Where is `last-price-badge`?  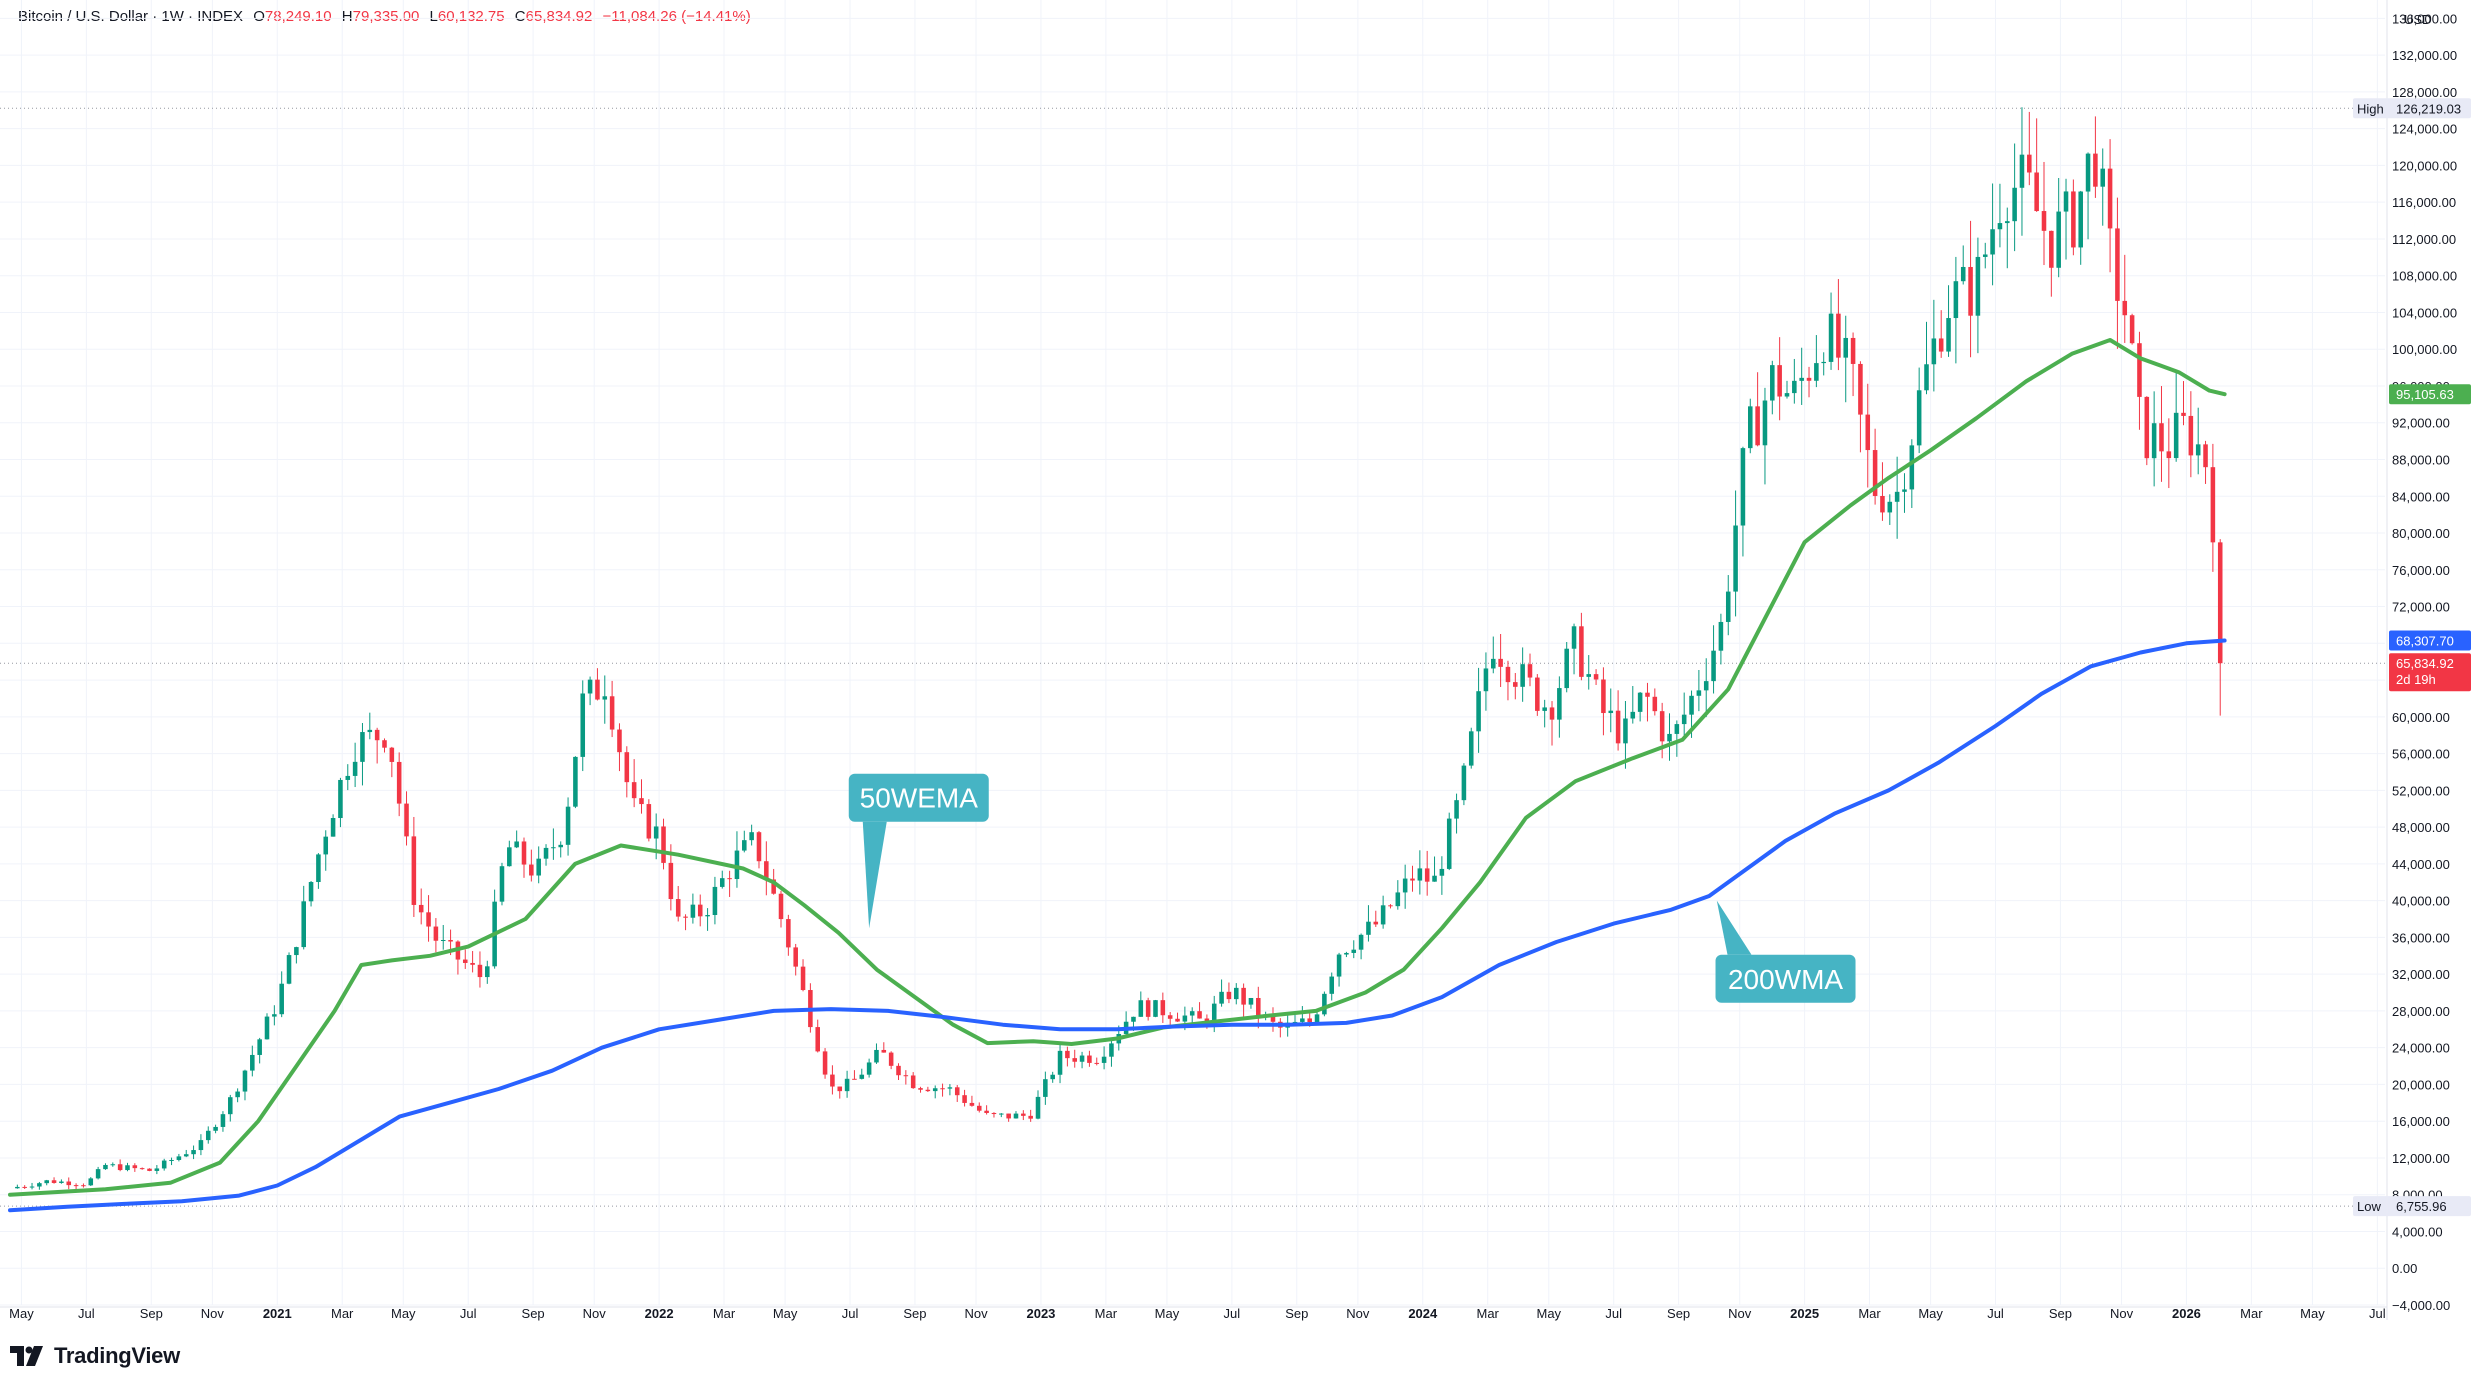
last-price-badge is located at coordinates (2430, 672).